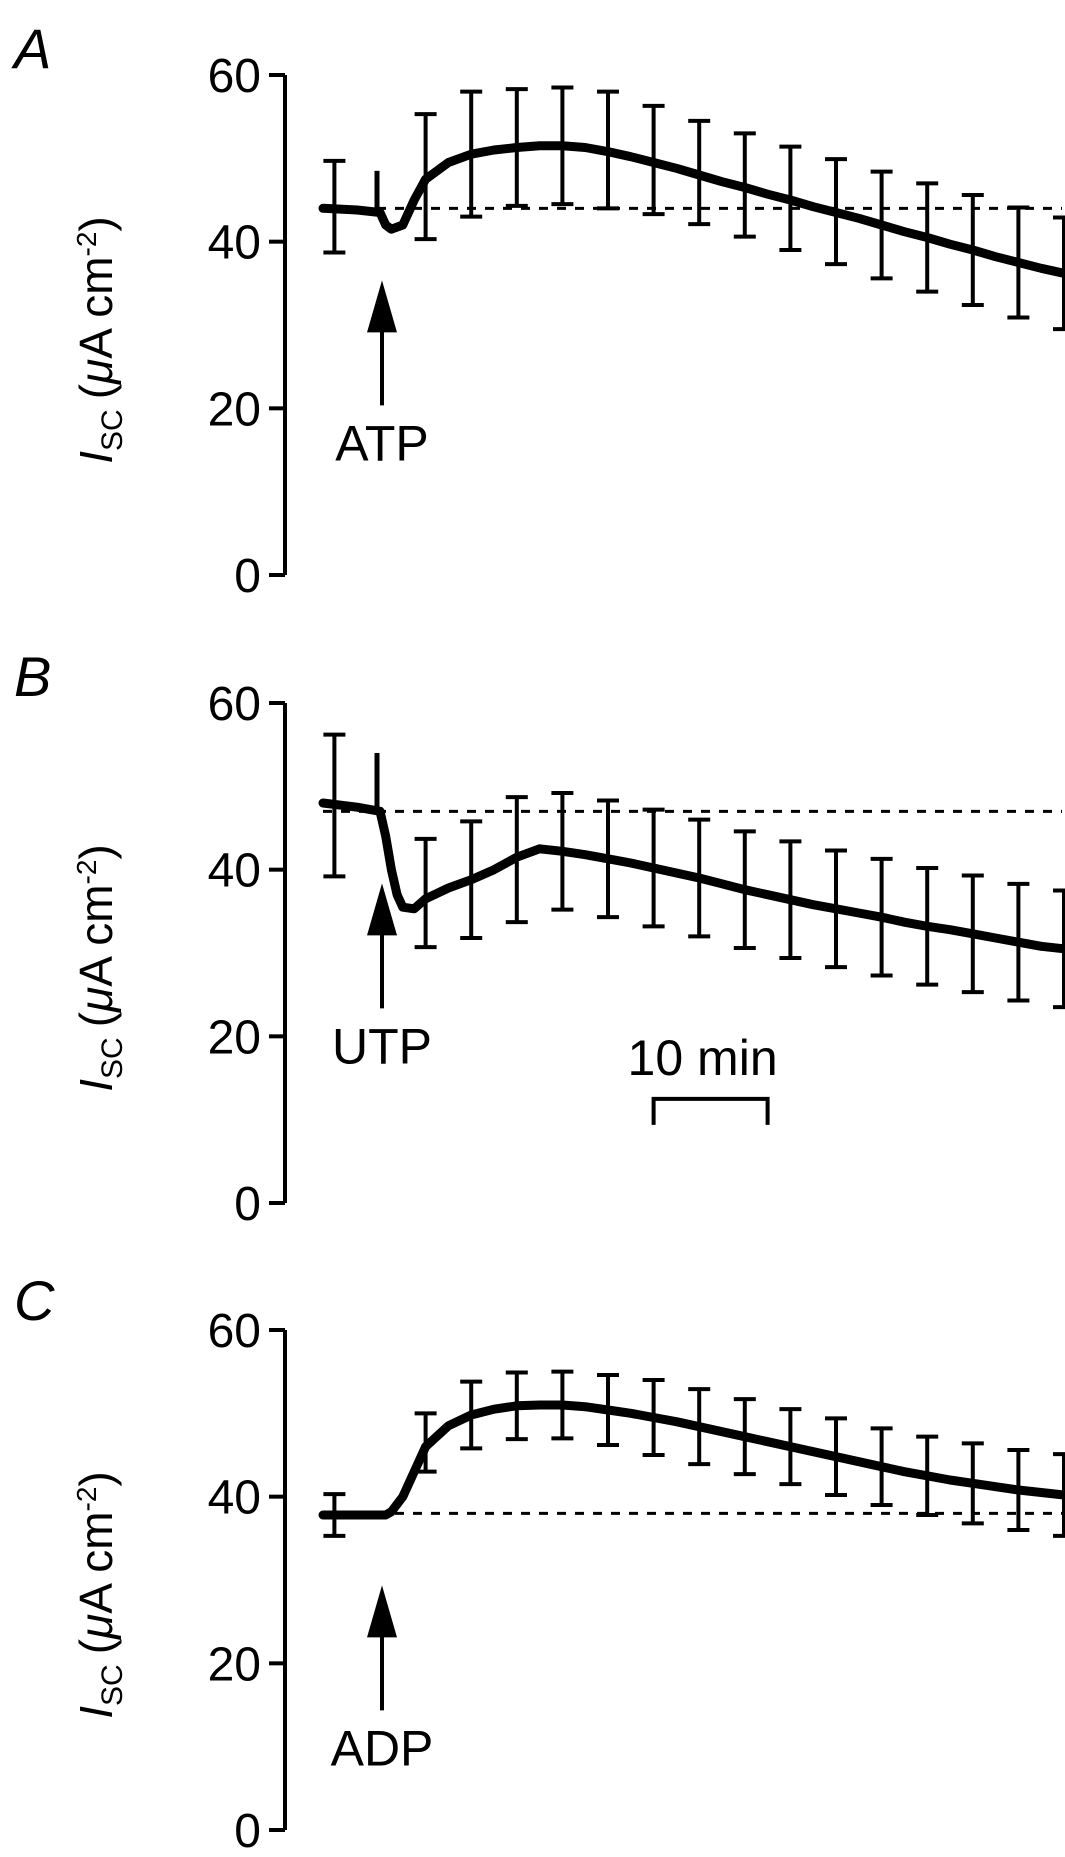 The width and height of the screenshot is (1065, 1857). Describe the element at coordinates (703, 1058) in the screenshot. I see `scale-bar-label: 10 min` at that location.